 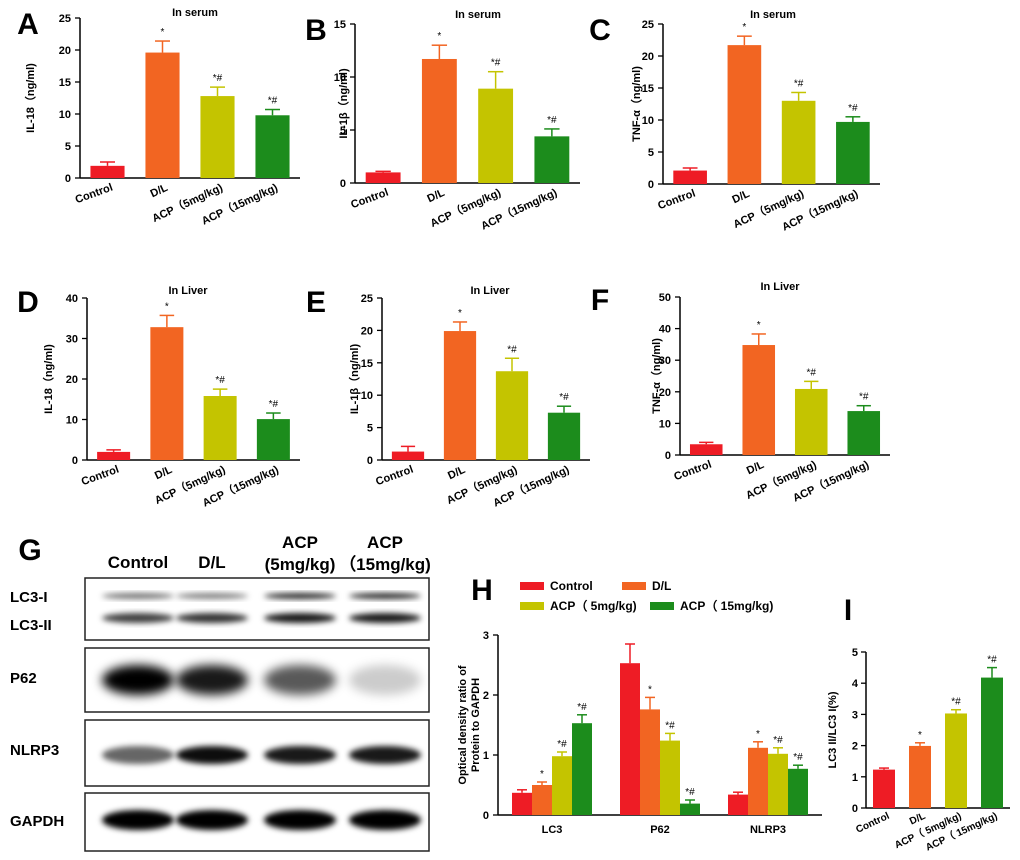 What do you see at coordinates (300, 564) in the screenshot?
I see `lane-header: (5mg/kg)` at bounding box center [300, 564].